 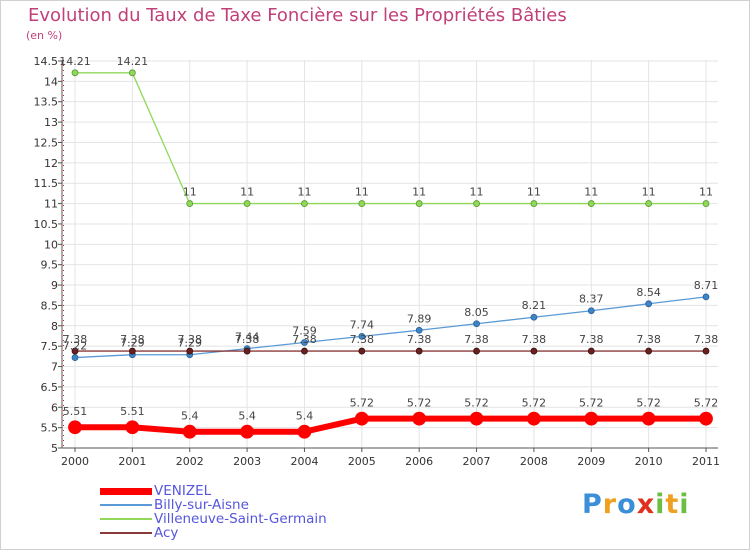 I want to click on data-label-billy: 8.71, so click(x=706, y=285).